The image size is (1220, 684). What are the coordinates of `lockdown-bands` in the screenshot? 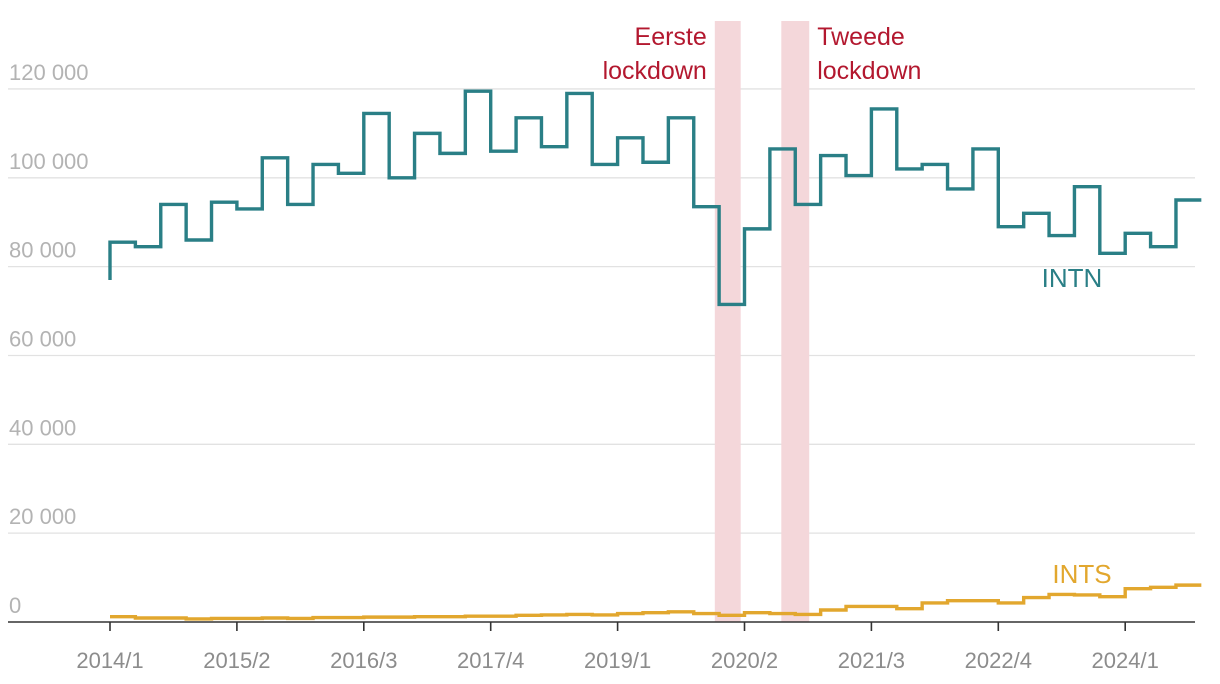 It's located at (762, 321).